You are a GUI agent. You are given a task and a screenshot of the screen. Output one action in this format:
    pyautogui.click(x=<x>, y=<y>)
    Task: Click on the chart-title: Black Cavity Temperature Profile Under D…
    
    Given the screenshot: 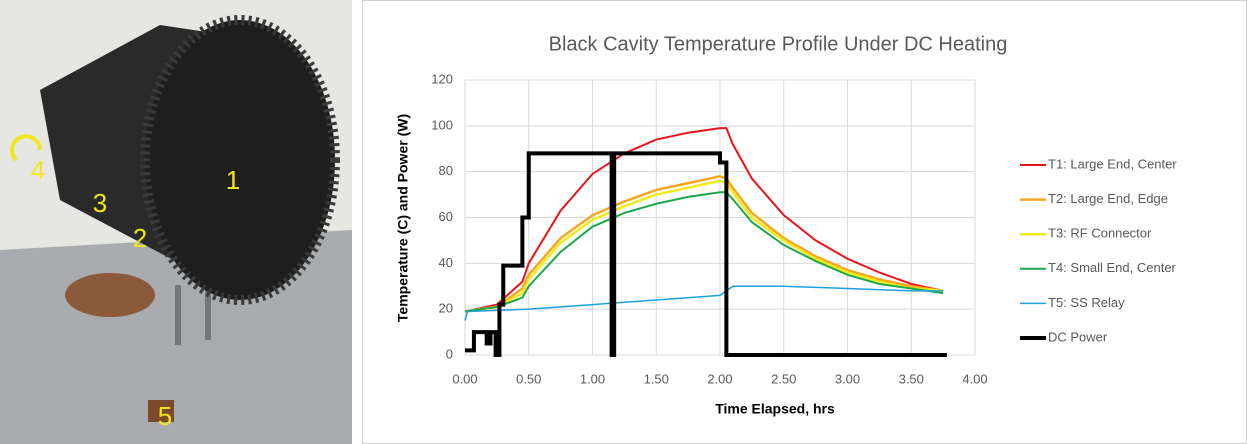 What is the action you would take?
    pyautogui.click(x=778, y=44)
    